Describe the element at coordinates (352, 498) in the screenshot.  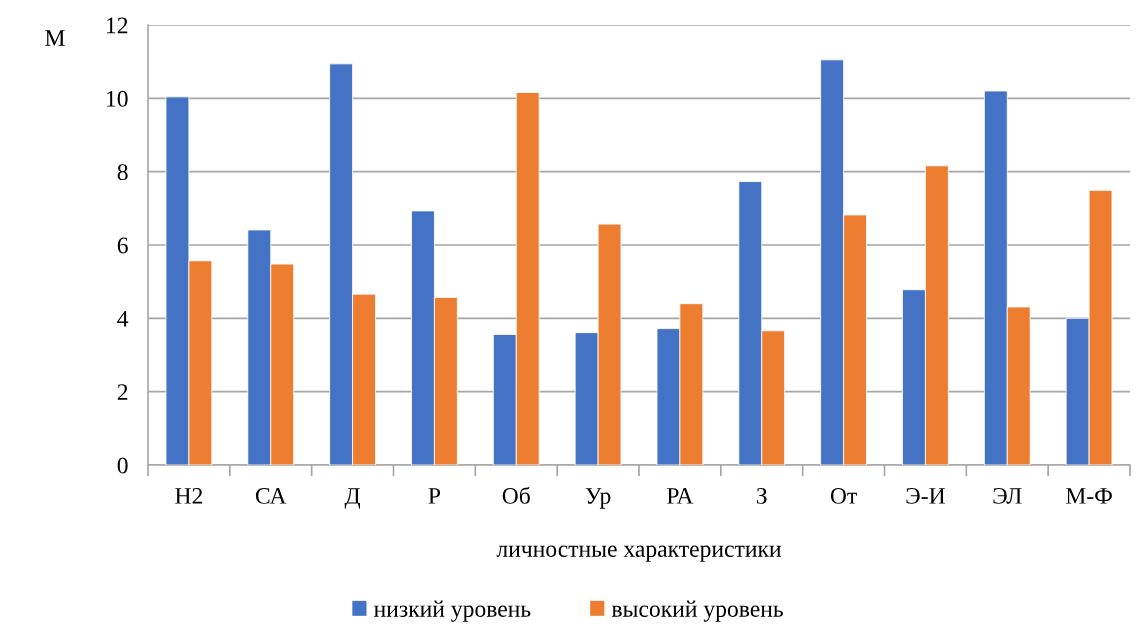
I see `x-tick-label: Д` at that location.